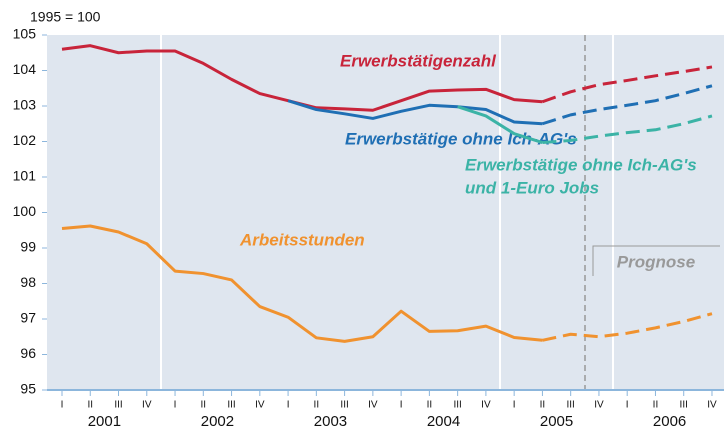 The width and height of the screenshot is (726, 429). I want to click on year-label: 2005, so click(556, 421).